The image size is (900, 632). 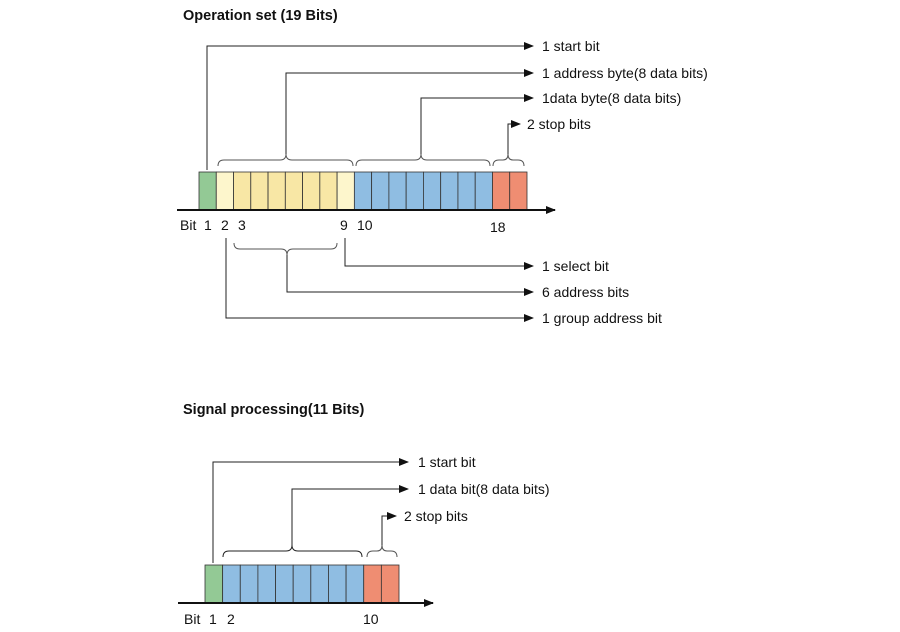 What do you see at coordinates (273, 410) in the screenshot?
I see `signal-title: Signal processing(11 Bits)` at bounding box center [273, 410].